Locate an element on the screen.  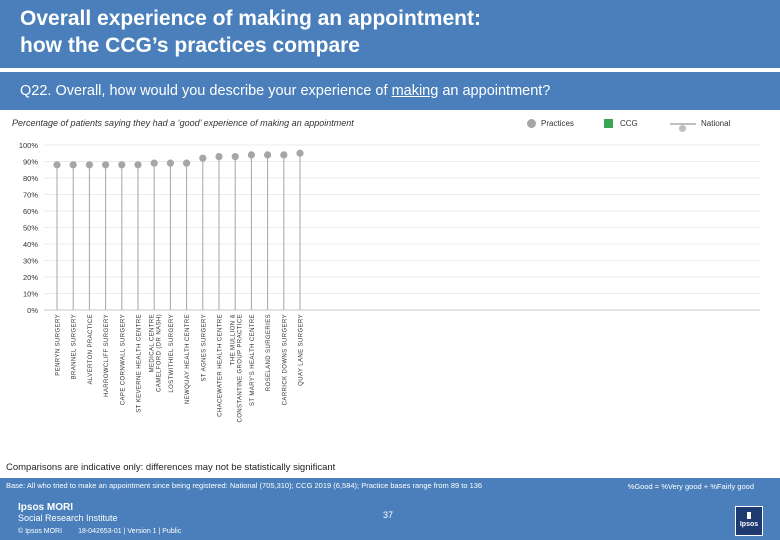
x-tick-label: ST AGNES SURGERY is located at coordinates (204, 348).